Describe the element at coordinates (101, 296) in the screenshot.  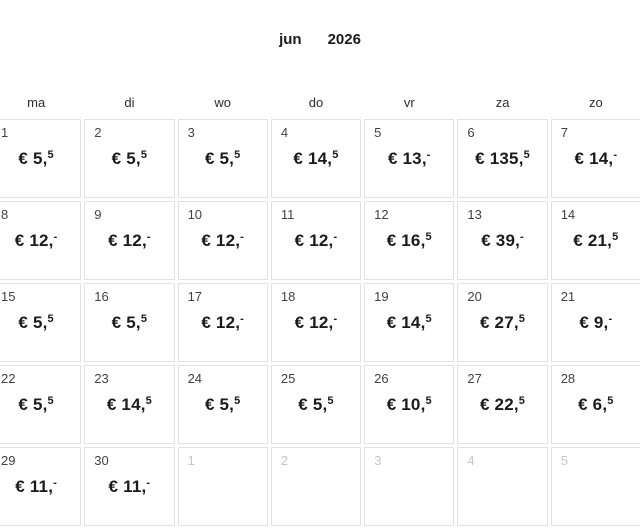
I see `day-number: 16` at that location.